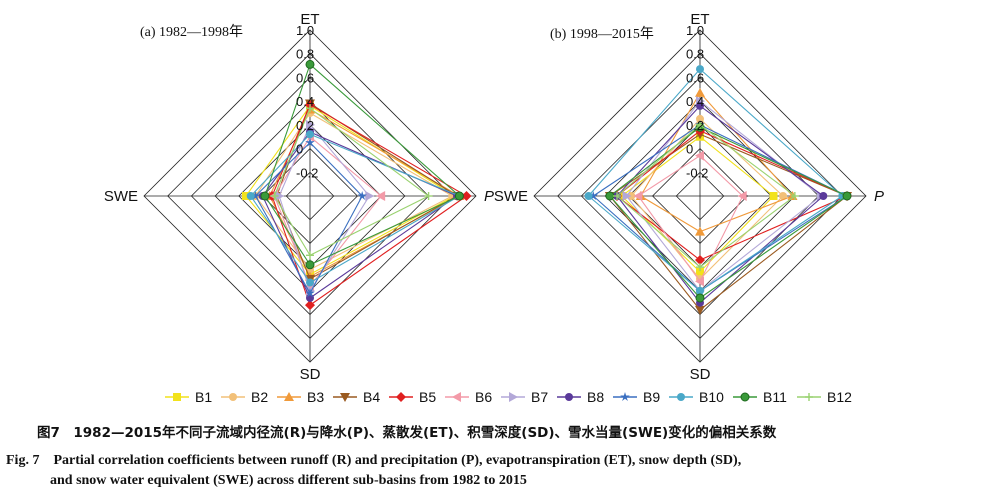  Describe the element at coordinates (233, 397) in the screenshot. I see `legend-marker-b2` at that location.